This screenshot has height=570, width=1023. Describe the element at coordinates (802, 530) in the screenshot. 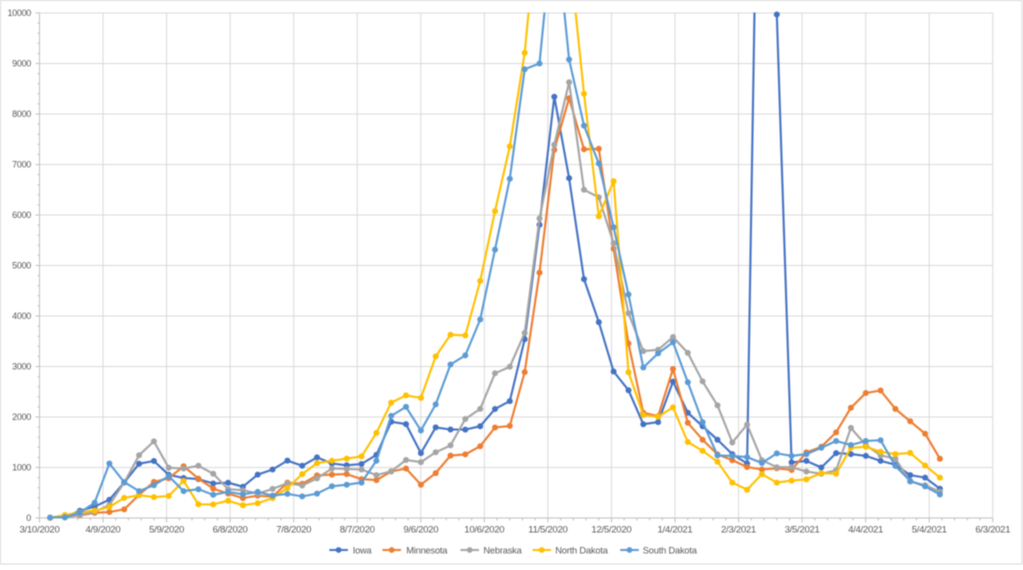

I see `svg-text: 3/5/2021` at that location.